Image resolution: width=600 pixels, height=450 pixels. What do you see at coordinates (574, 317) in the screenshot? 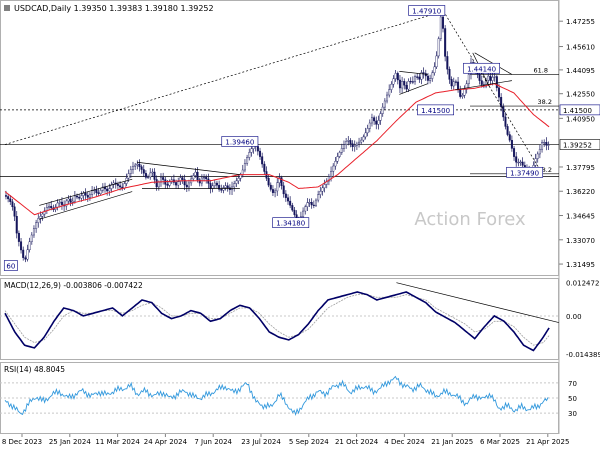
I see `macd-axis-label: 0.00` at bounding box center [574, 317].